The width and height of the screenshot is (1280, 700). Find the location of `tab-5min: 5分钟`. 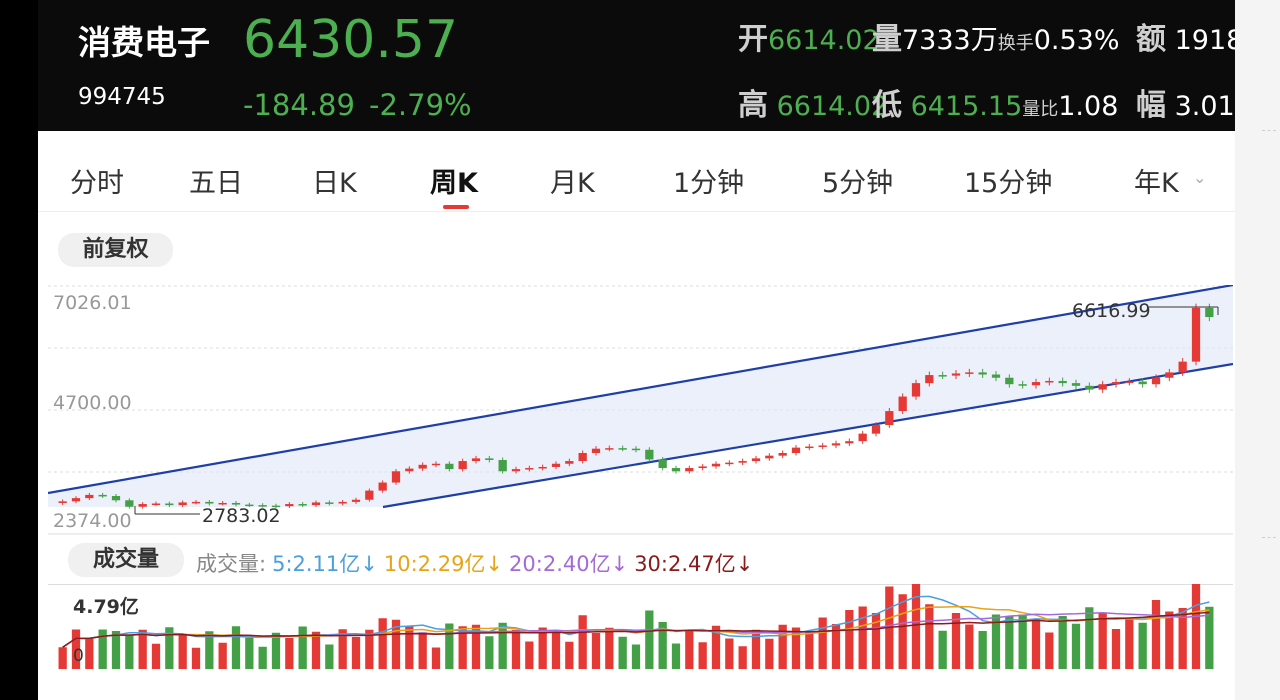

tab-5min: 5分钟 is located at coordinates (858, 183).